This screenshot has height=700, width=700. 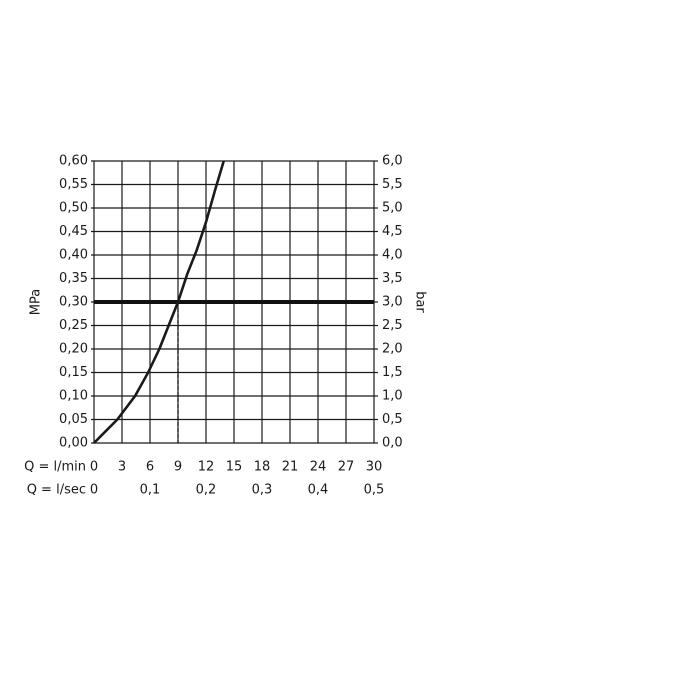 What do you see at coordinates (73, 278) in the screenshot?
I see `y-tick-label: 0,35` at bounding box center [73, 278].